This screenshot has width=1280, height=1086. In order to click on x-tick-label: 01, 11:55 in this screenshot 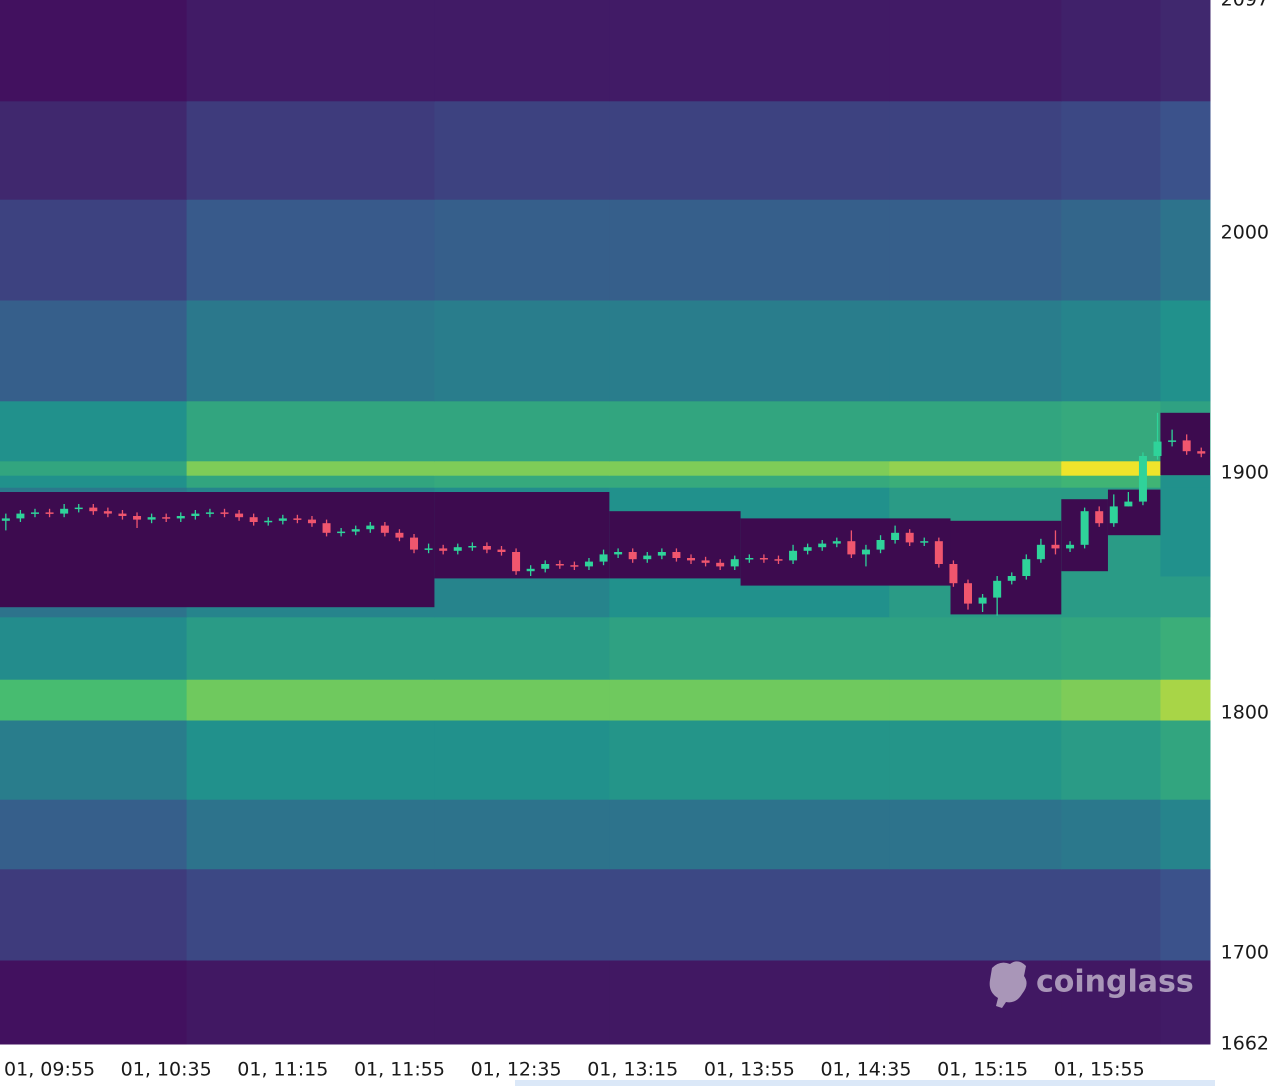, I will do `click(399, 1070)`.